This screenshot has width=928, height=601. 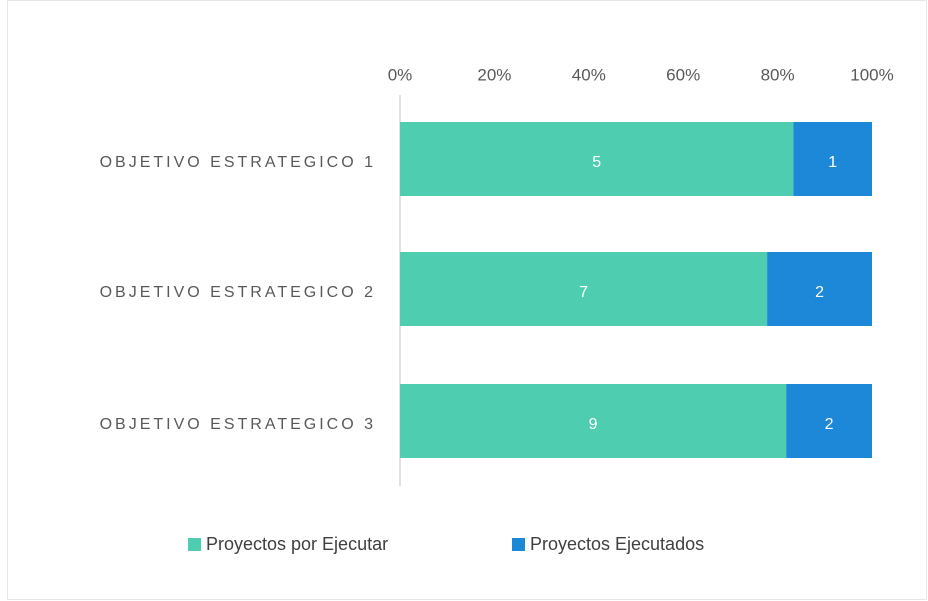 What do you see at coordinates (596, 162) in the screenshot?
I see `data-label: 5` at bounding box center [596, 162].